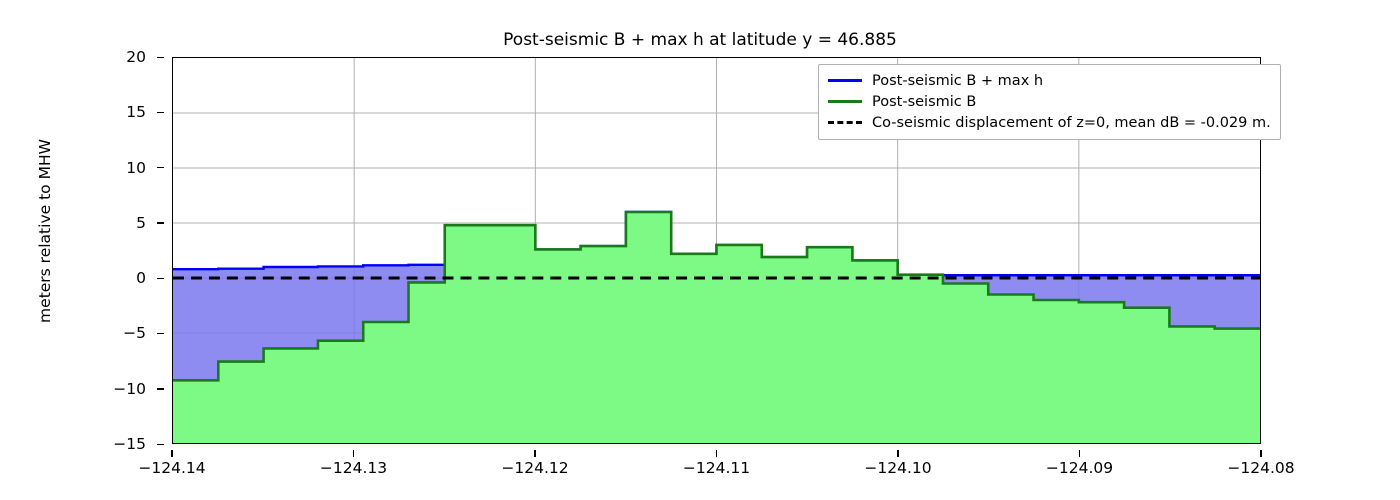 The height and width of the screenshot is (500, 1400). I want to click on y-tick-label: 5, so click(141, 222).